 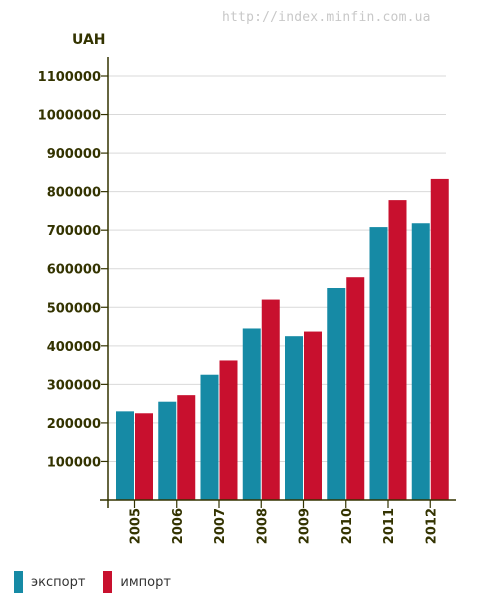 I want to click on y-tick-label: 1000000, so click(x=69, y=116).